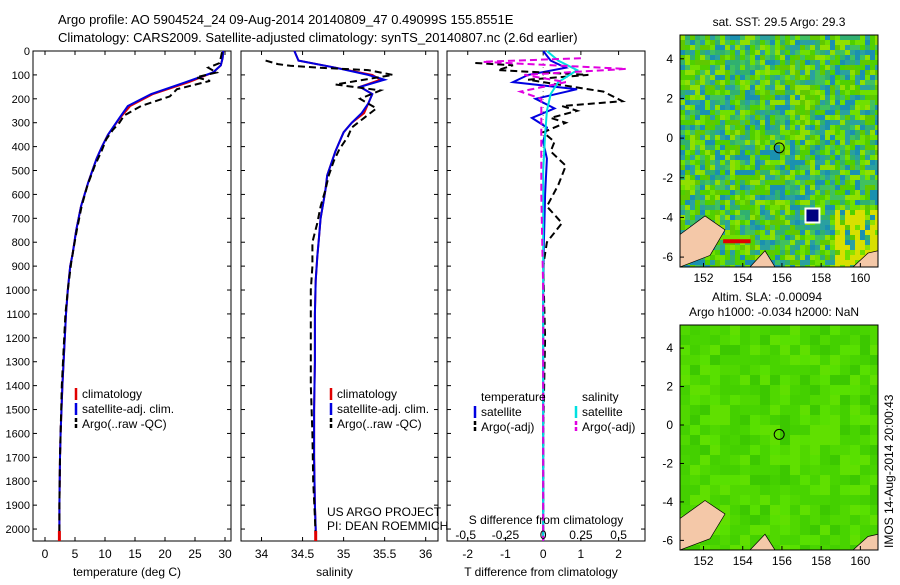 The height and width of the screenshot is (585, 900). I want to click on y-tick-label: 1400, so click(18, 387).